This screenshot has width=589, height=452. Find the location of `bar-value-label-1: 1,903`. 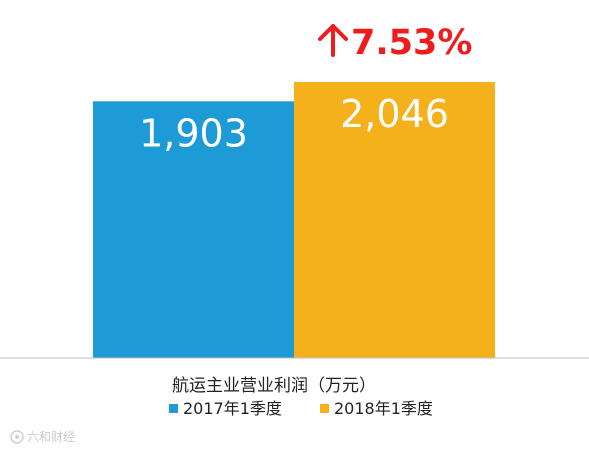

bar-value-label-1: 1,903 is located at coordinates (193, 133).